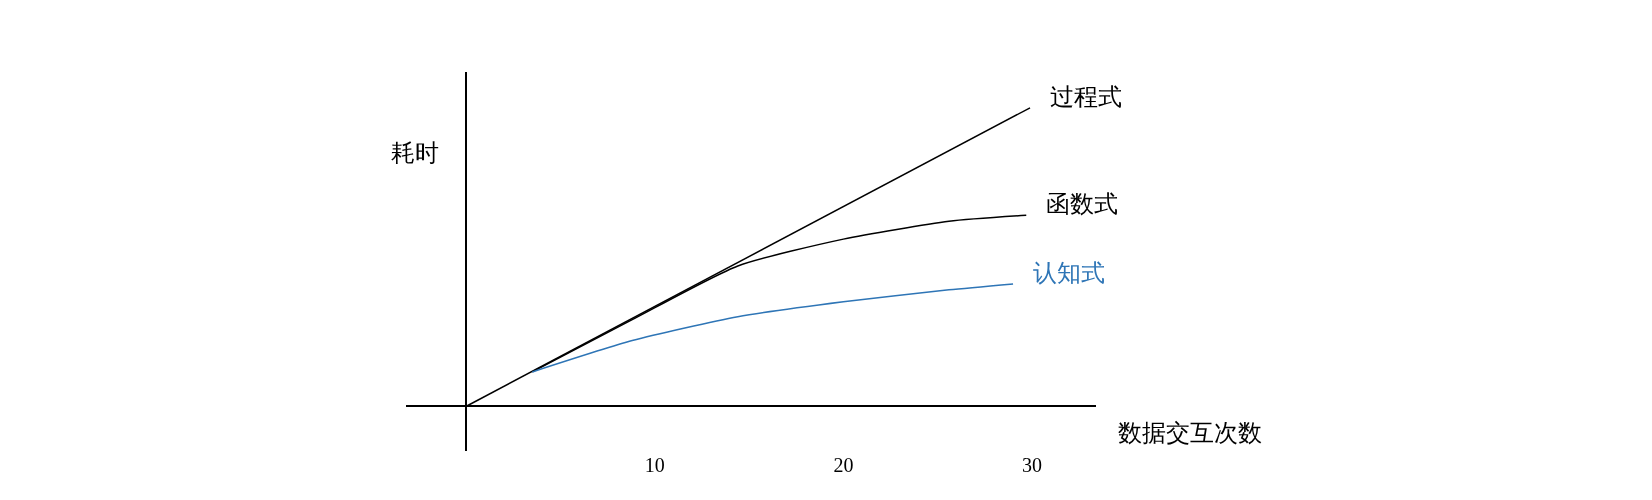 This screenshot has height=500, width=1652. I want to click on series-label: 认知式, so click(1069, 273).